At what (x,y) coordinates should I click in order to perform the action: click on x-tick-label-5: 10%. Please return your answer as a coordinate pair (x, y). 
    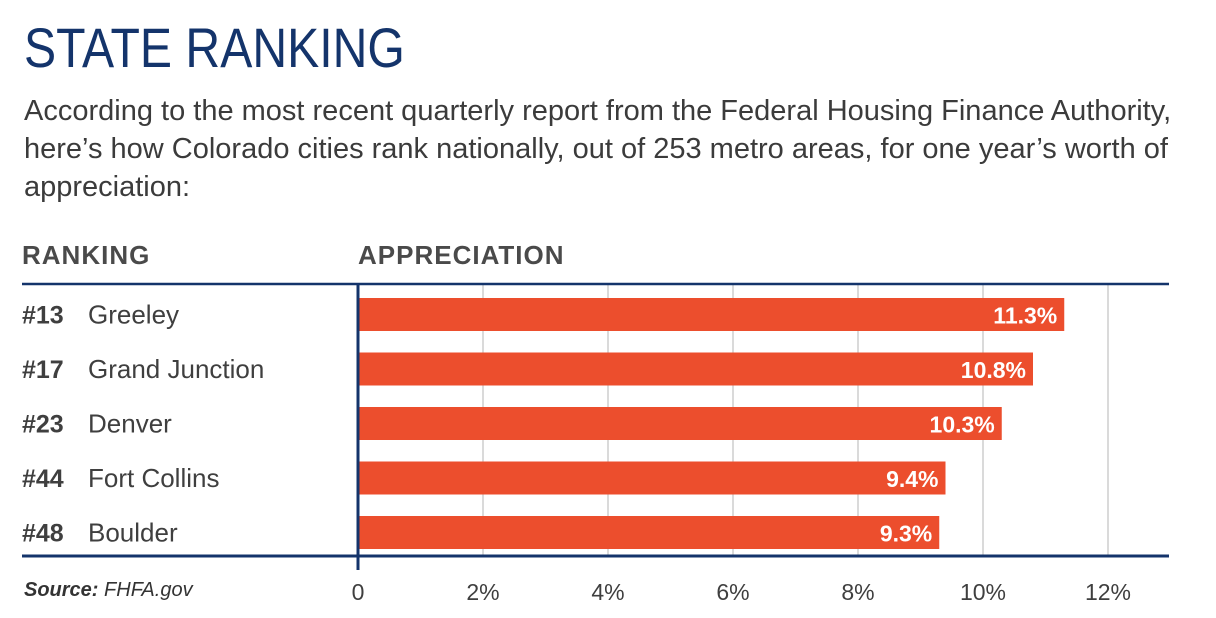
    Looking at the image, I should click on (983, 592).